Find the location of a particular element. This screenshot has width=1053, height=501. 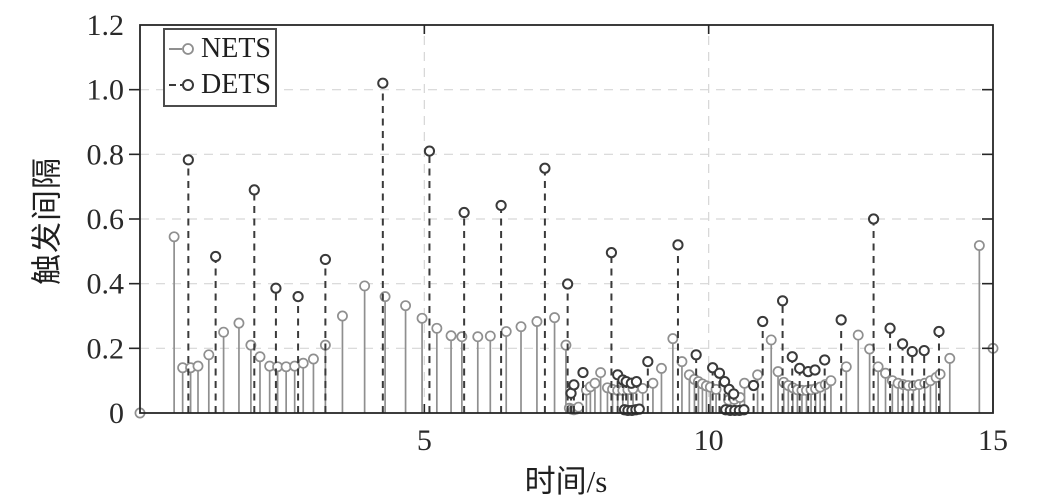

y-axis-label: 触发间隔 is located at coordinates (47, 221).